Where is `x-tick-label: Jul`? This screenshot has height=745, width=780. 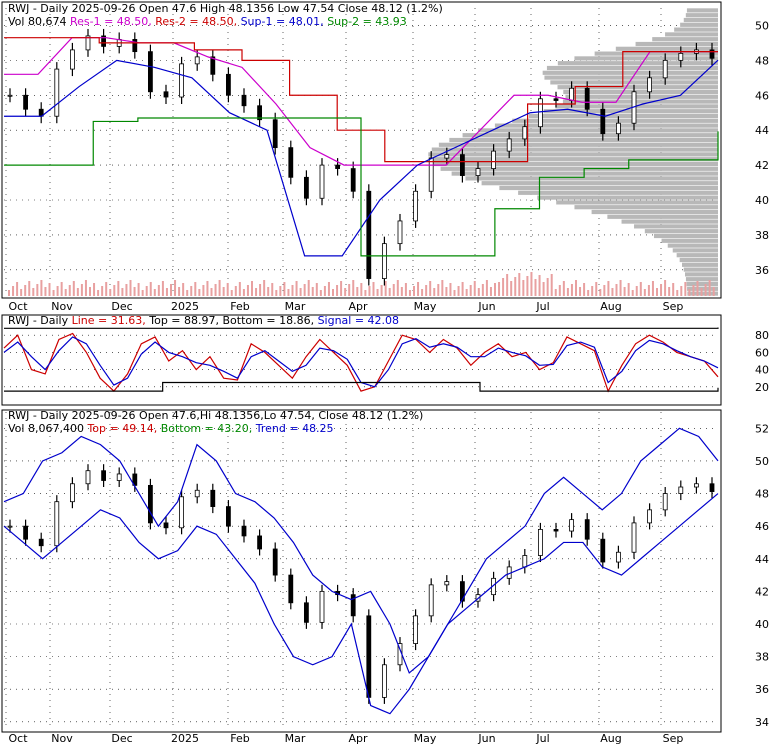
x-tick-label: Jul is located at coordinates (542, 306).